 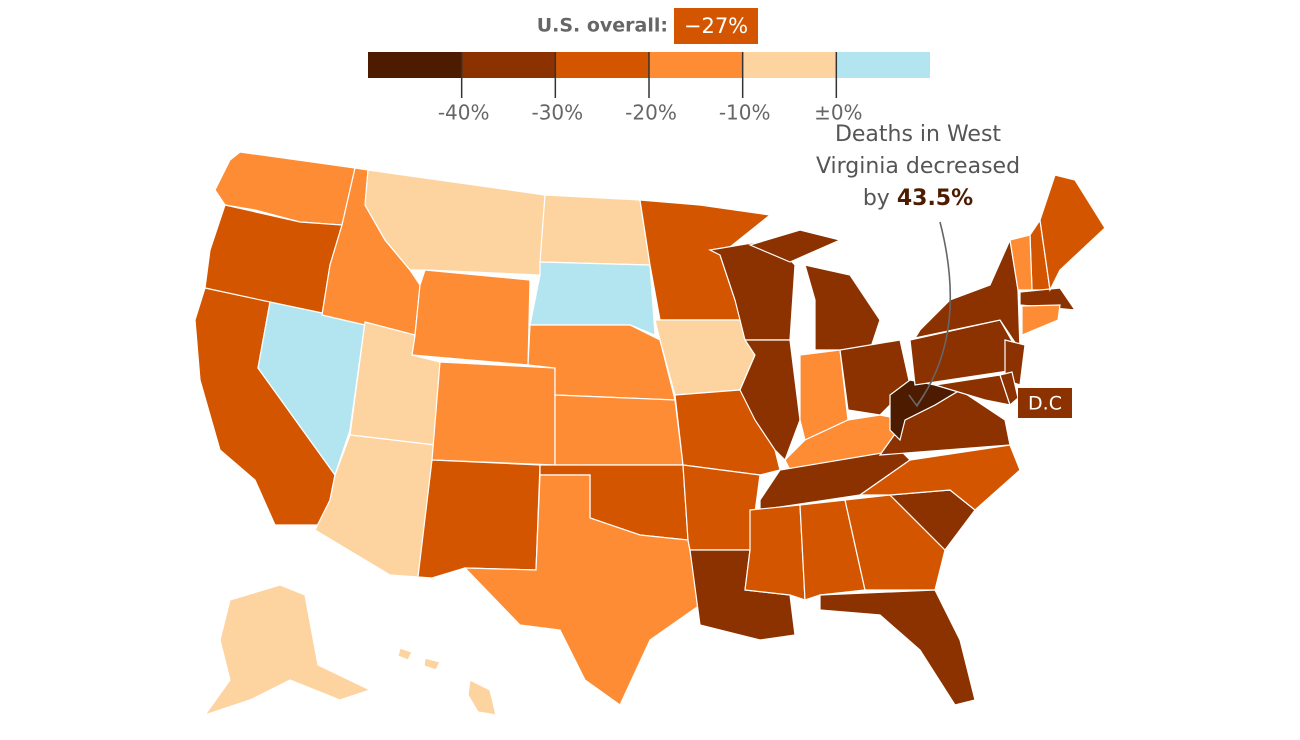 What do you see at coordinates (651, 113) in the screenshot?
I see `legend-tick-label: -20%` at bounding box center [651, 113].